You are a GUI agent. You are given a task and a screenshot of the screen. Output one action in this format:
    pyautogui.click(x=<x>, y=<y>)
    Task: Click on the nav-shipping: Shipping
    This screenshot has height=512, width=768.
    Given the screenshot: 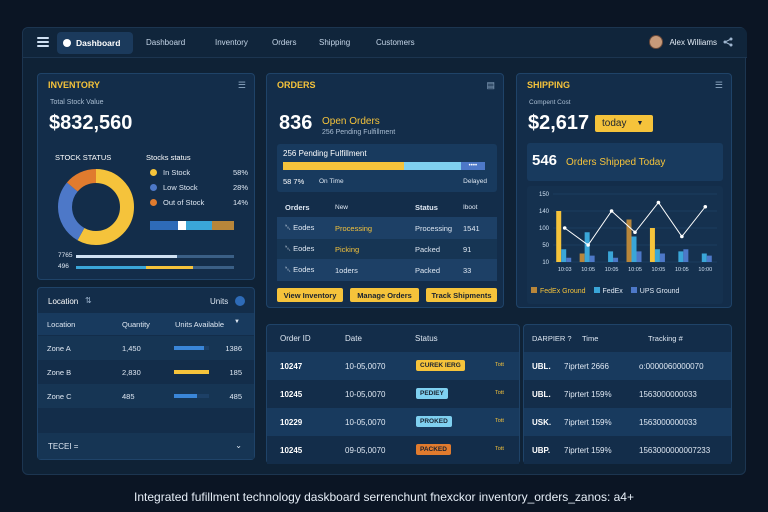 What is the action you would take?
    pyautogui.click(x=335, y=42)
    